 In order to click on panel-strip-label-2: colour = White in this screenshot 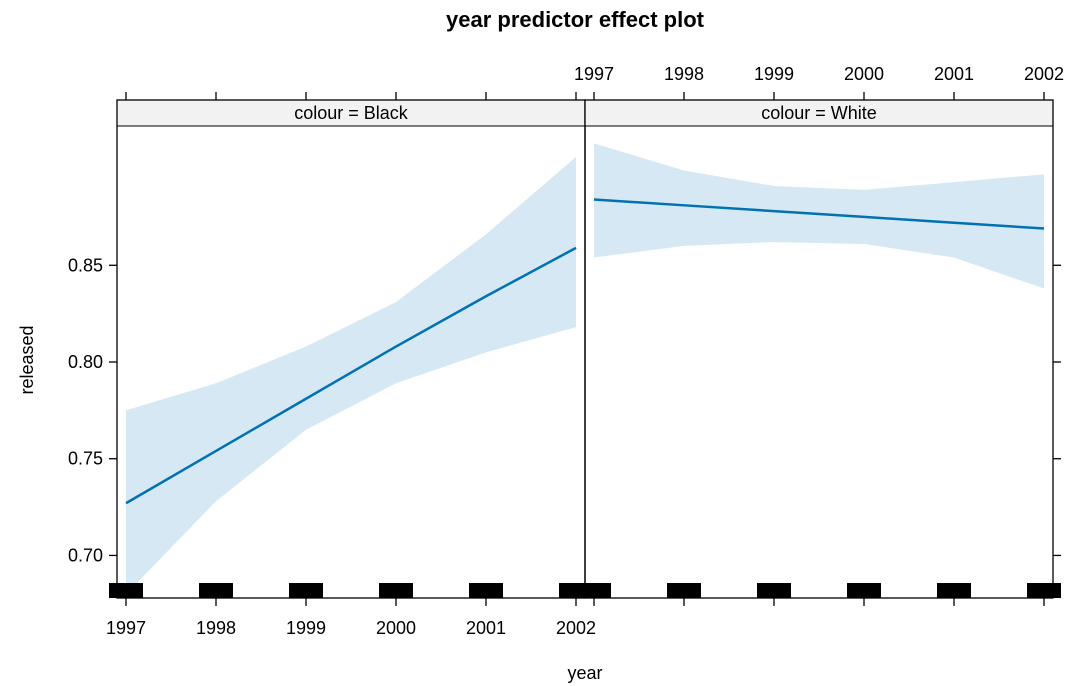, I will do `click(819, 113)`.